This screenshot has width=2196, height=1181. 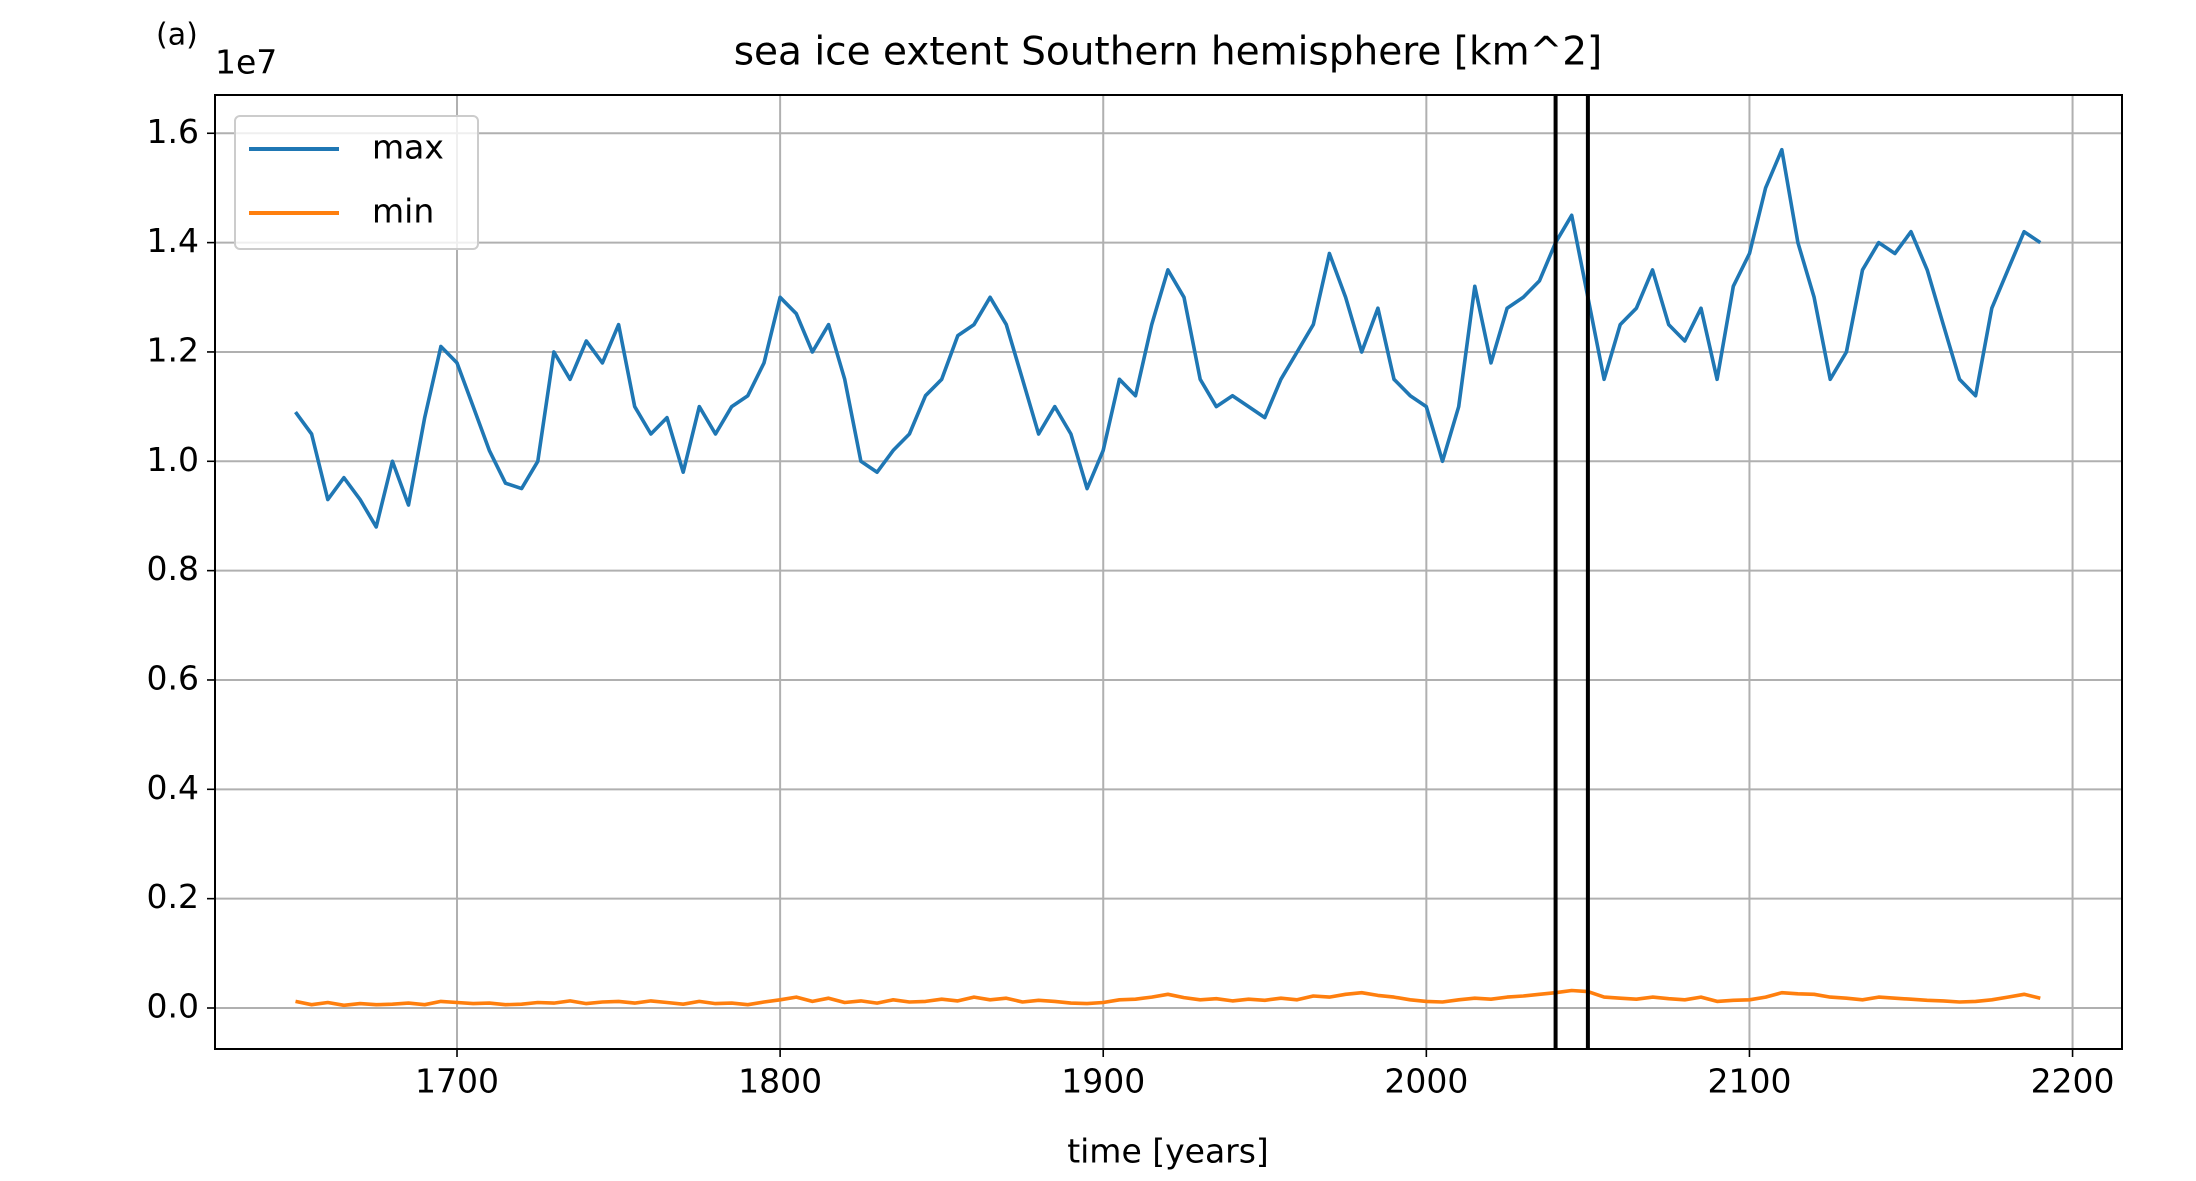 I want to click on legend-label: max, so click(x=408, y=147).